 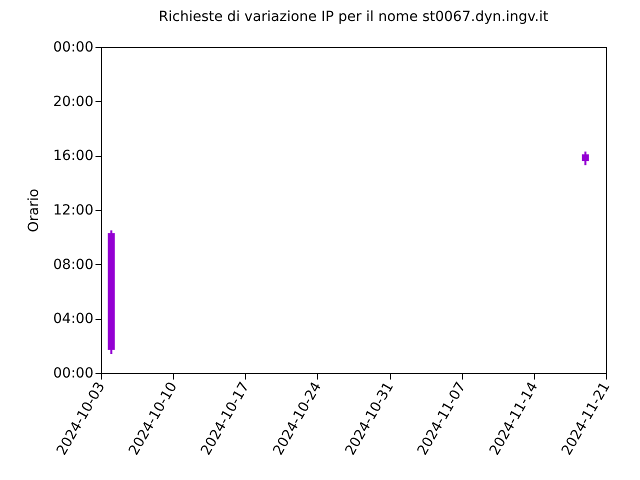 I want to click on y-tick-label: 08:00, so click(x=73, y=264).